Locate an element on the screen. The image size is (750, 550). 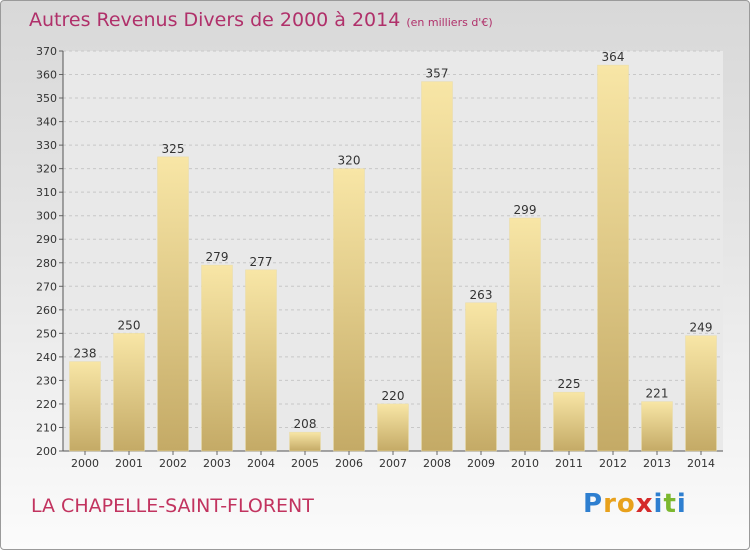
y-tick-label: 310 is located at coordinates (46, 192).